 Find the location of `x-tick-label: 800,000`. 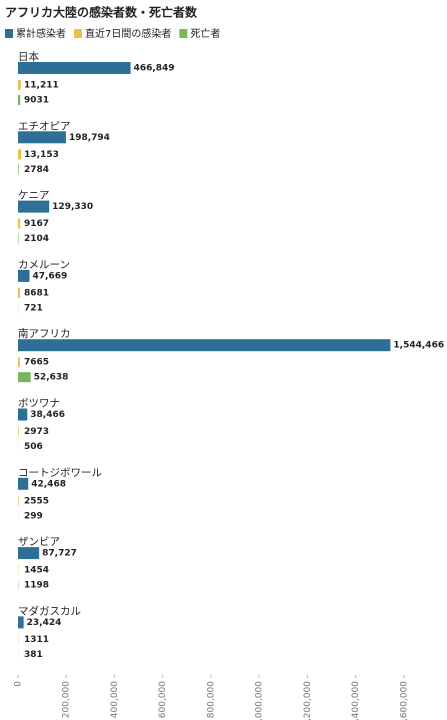

x-tick-label: 800,000 is located at coordinates (211, 699).